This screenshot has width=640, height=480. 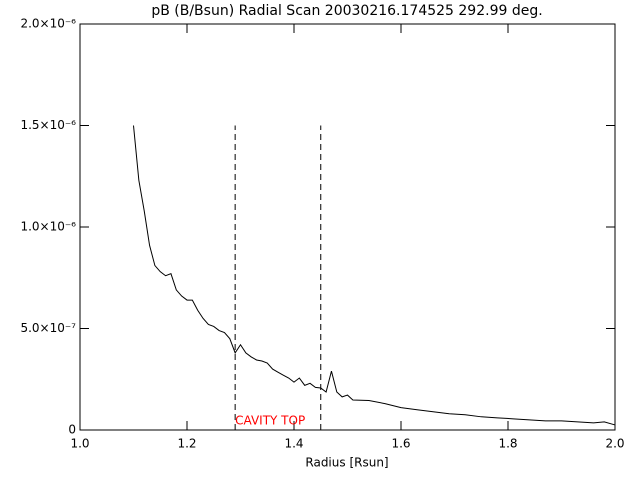 What do you see at coordinates (48, 125) in the screenshot?
I see `y-tick-label: 1.5×10⁻⁶` at bounding box center [48, 125].